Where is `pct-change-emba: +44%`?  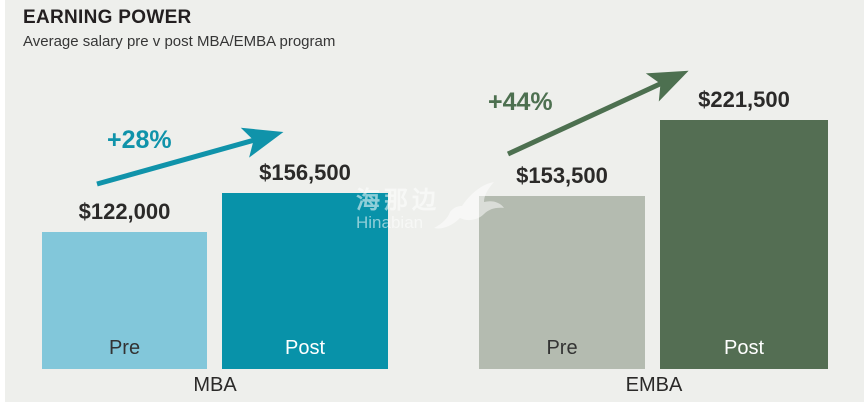
pct-change-emba: +44% is located at coordinates (520, 102).